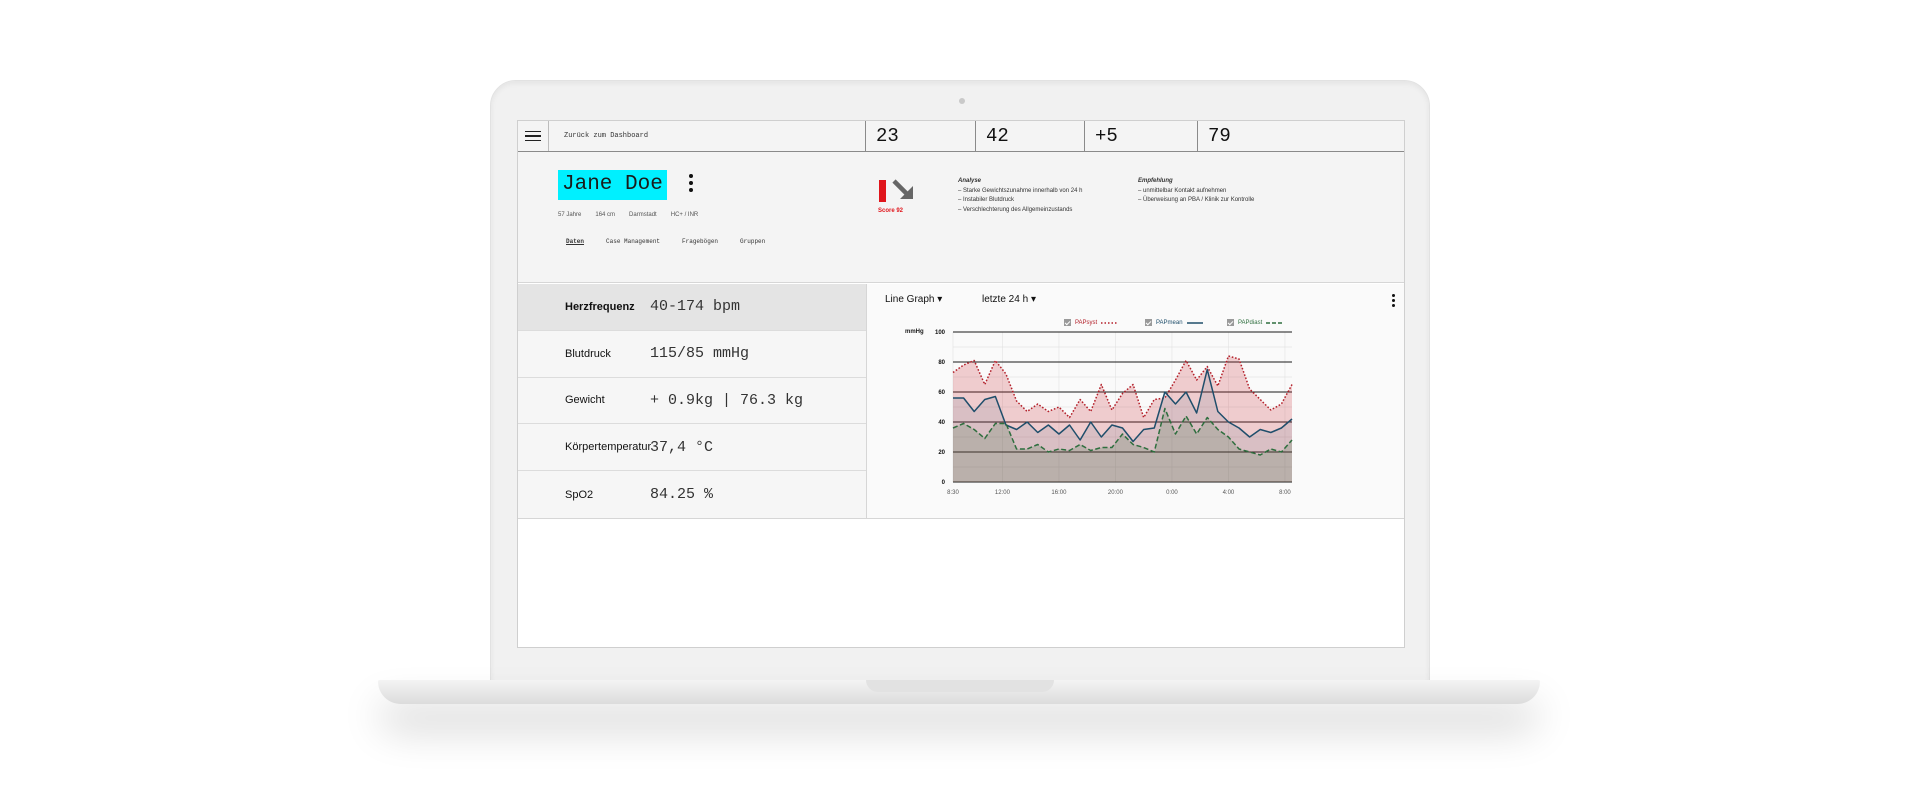 The width and height of the screenshot is (1920, 800). I want to click on legend-item-papdiast: PAPdiast, so click(1255, 322).